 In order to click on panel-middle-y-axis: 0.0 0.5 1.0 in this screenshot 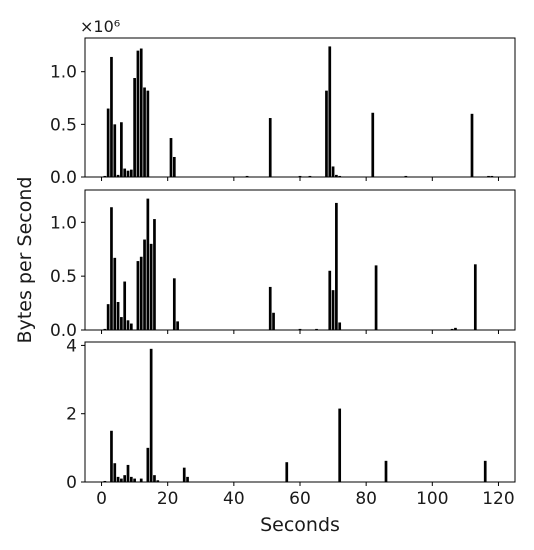, I will do `click(67, 277)`.